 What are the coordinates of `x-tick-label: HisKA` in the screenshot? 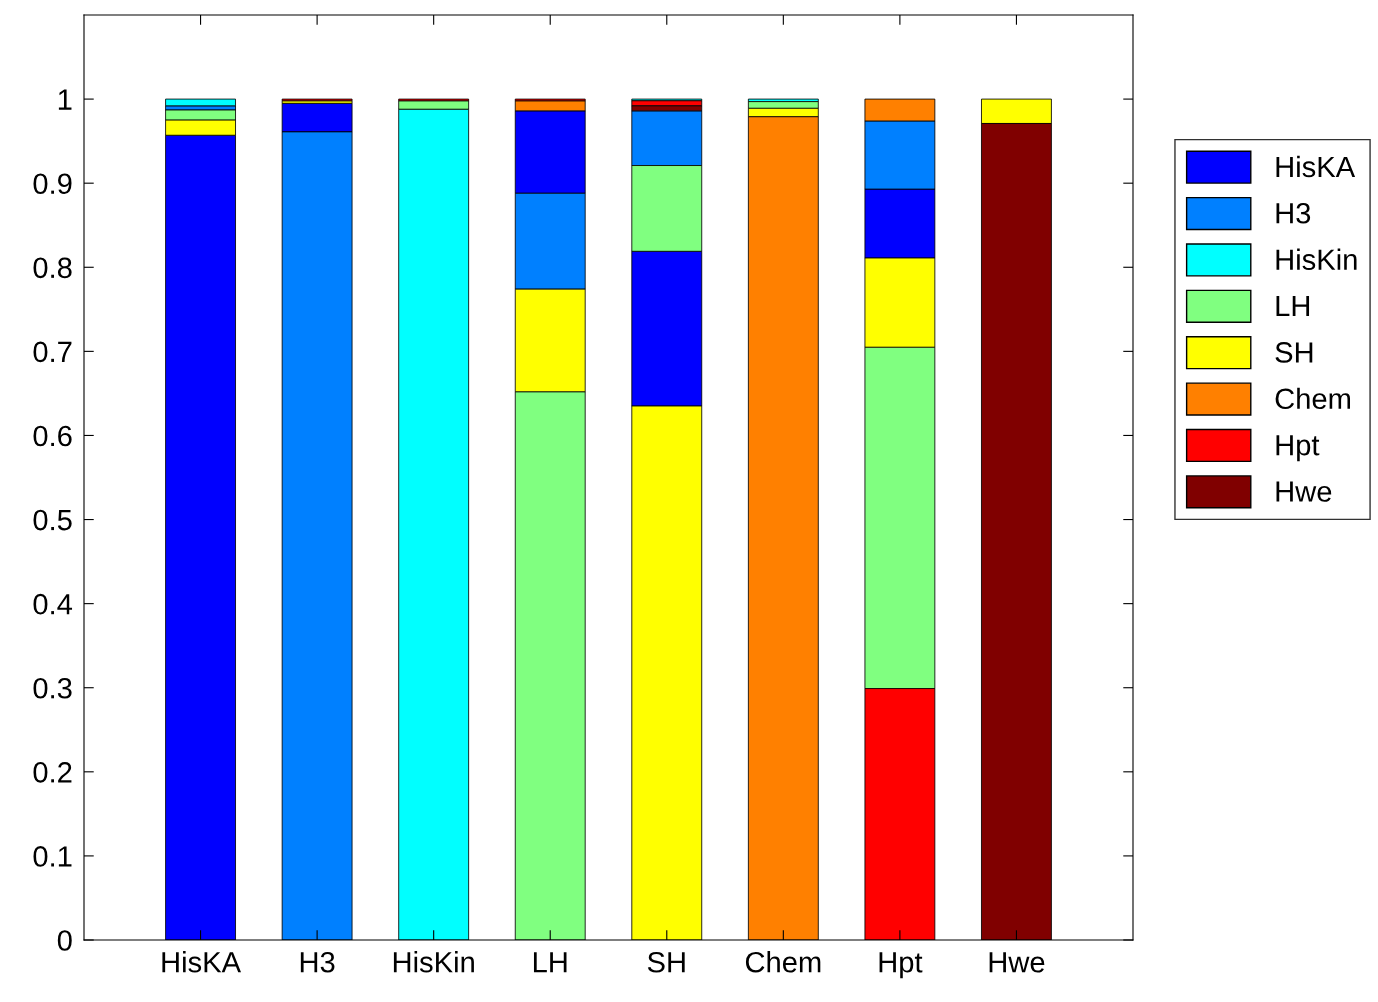 It's located at (202, 962).